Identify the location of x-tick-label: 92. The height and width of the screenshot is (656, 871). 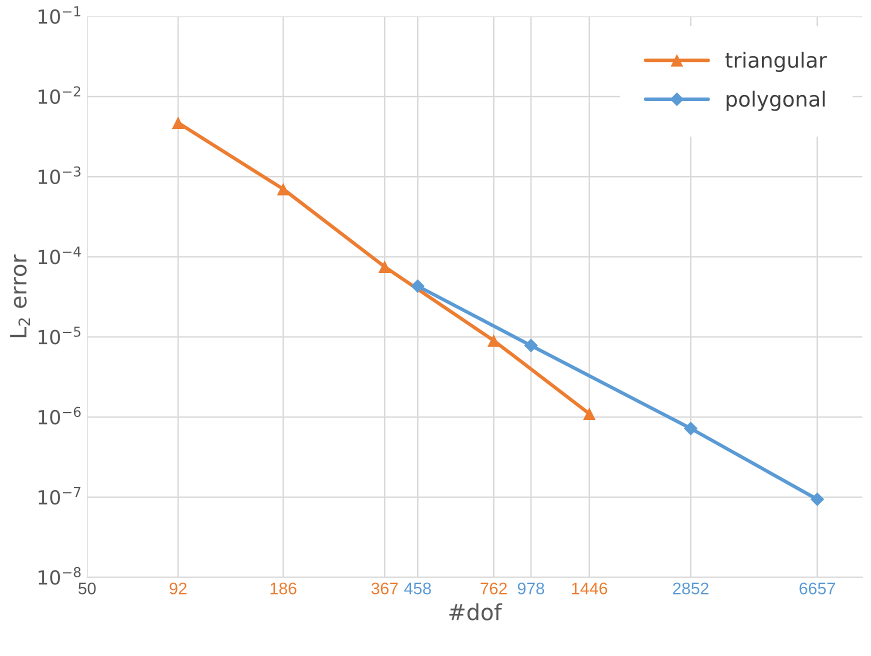
(178, 588).